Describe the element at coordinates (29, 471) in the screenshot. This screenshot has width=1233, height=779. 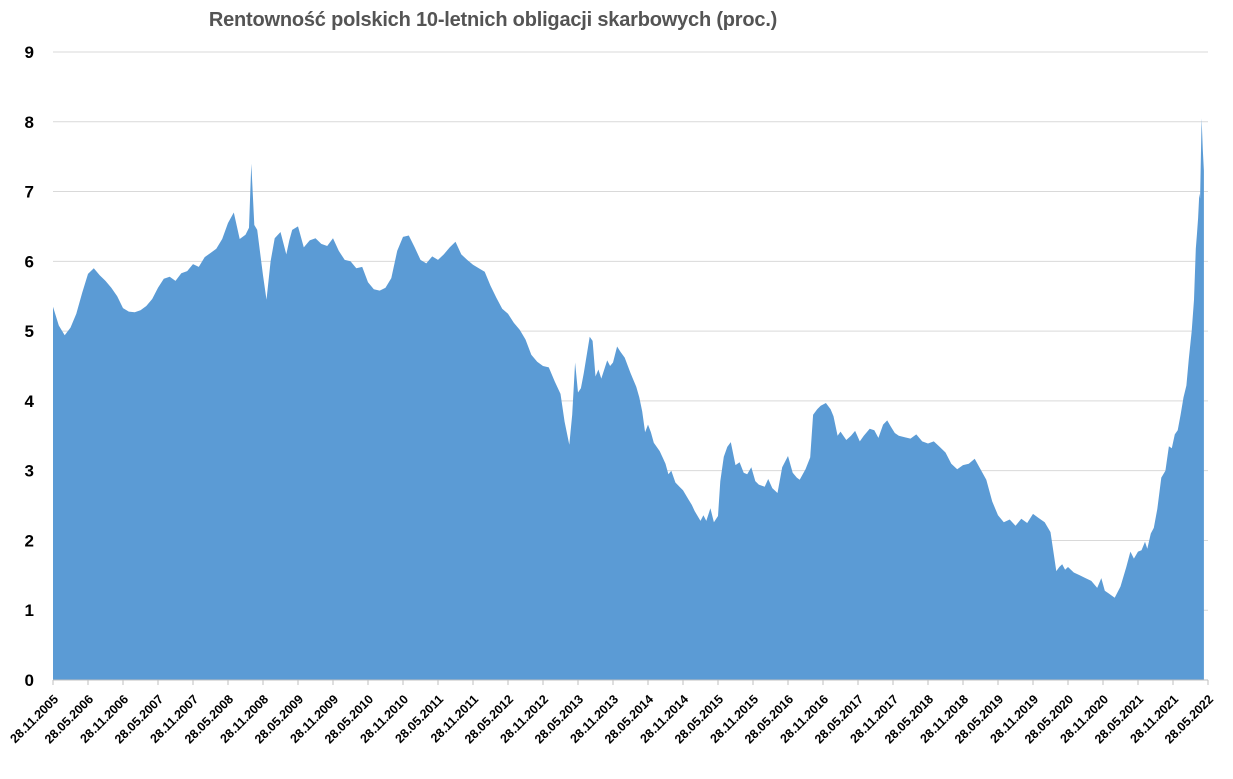
I see `y-axis-tick-label: 3` at that location.